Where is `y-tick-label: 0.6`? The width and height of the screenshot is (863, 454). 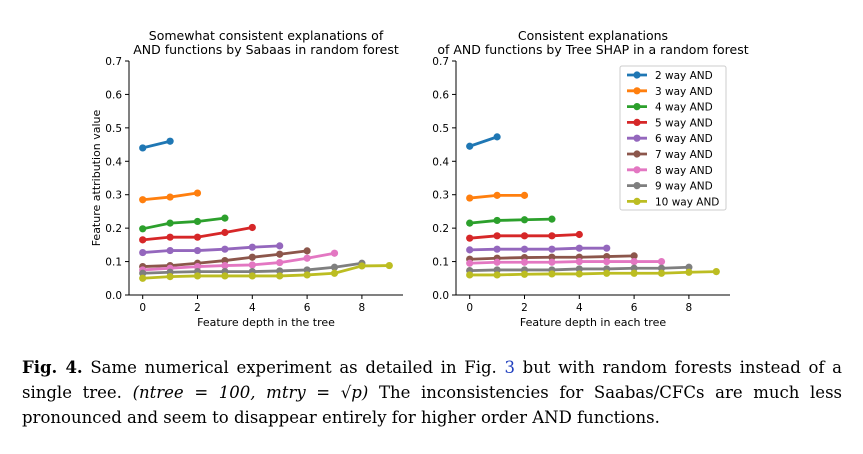
y-tick-label: 0.6 is located at coordinates (113, 95).